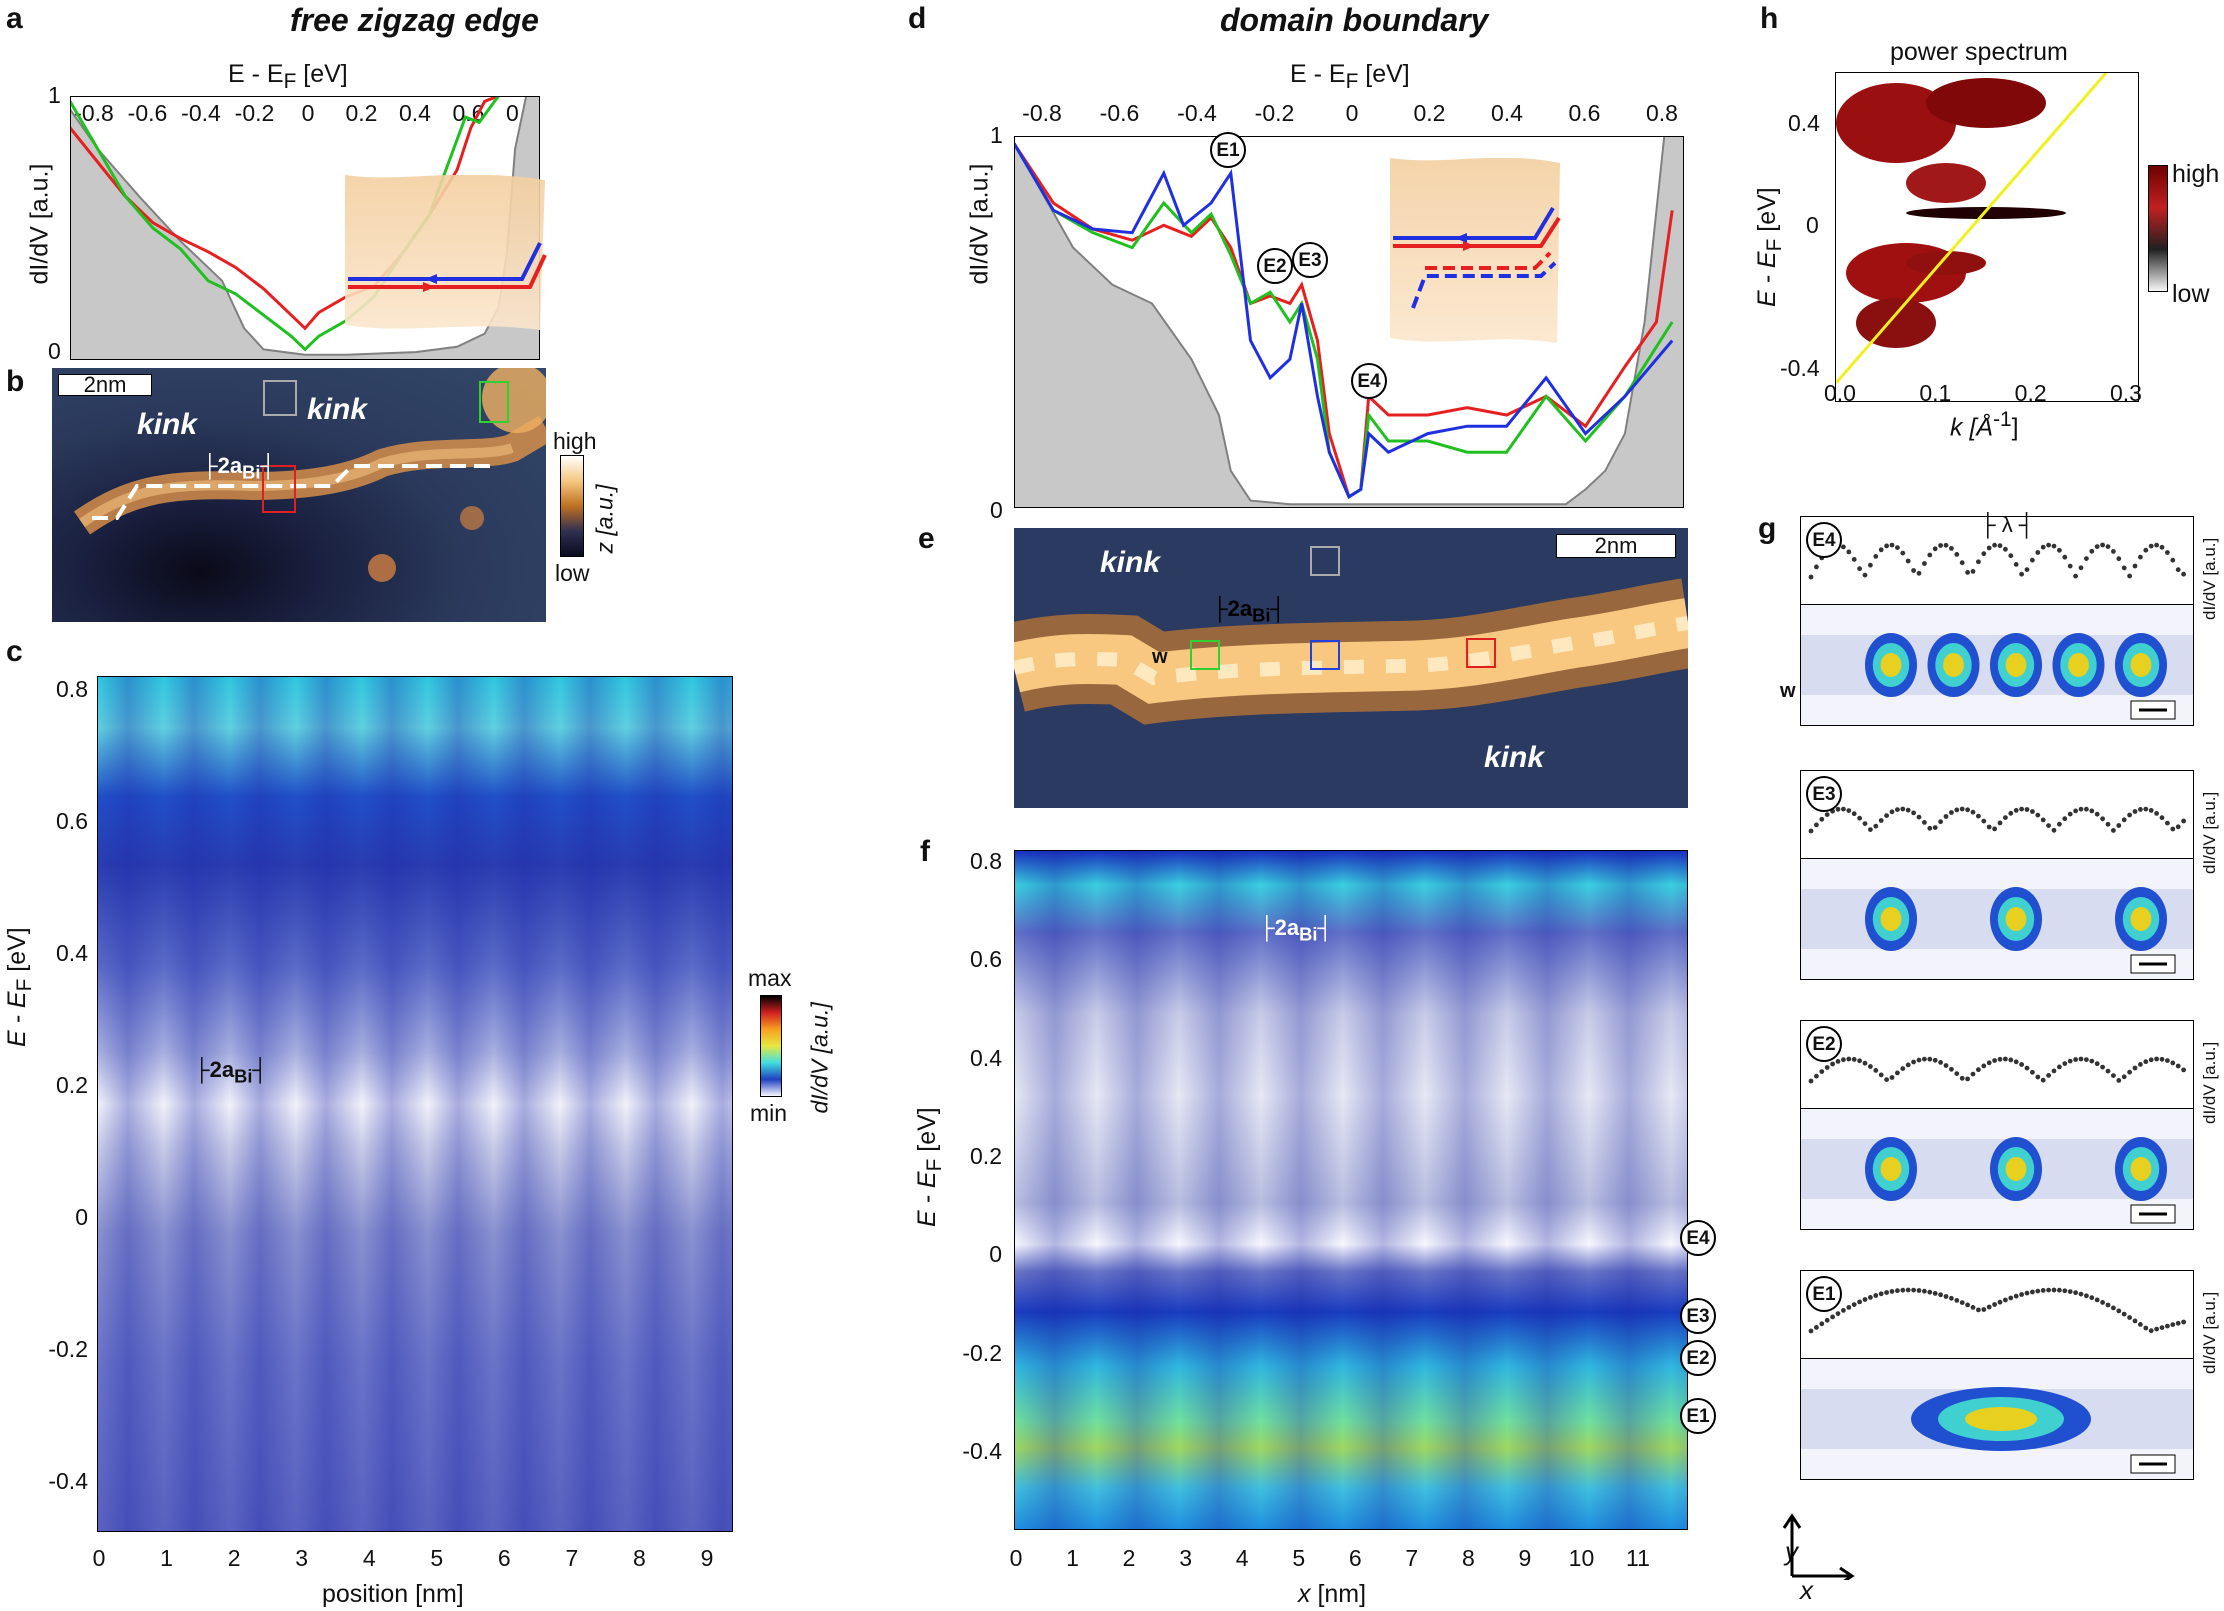 The height and width of the screenshot is (1611, 2224). Describe the element at coordinates (1804, 123) in the screenshot. I see `panel-h-ytick-0.4: 0.4` at that location.